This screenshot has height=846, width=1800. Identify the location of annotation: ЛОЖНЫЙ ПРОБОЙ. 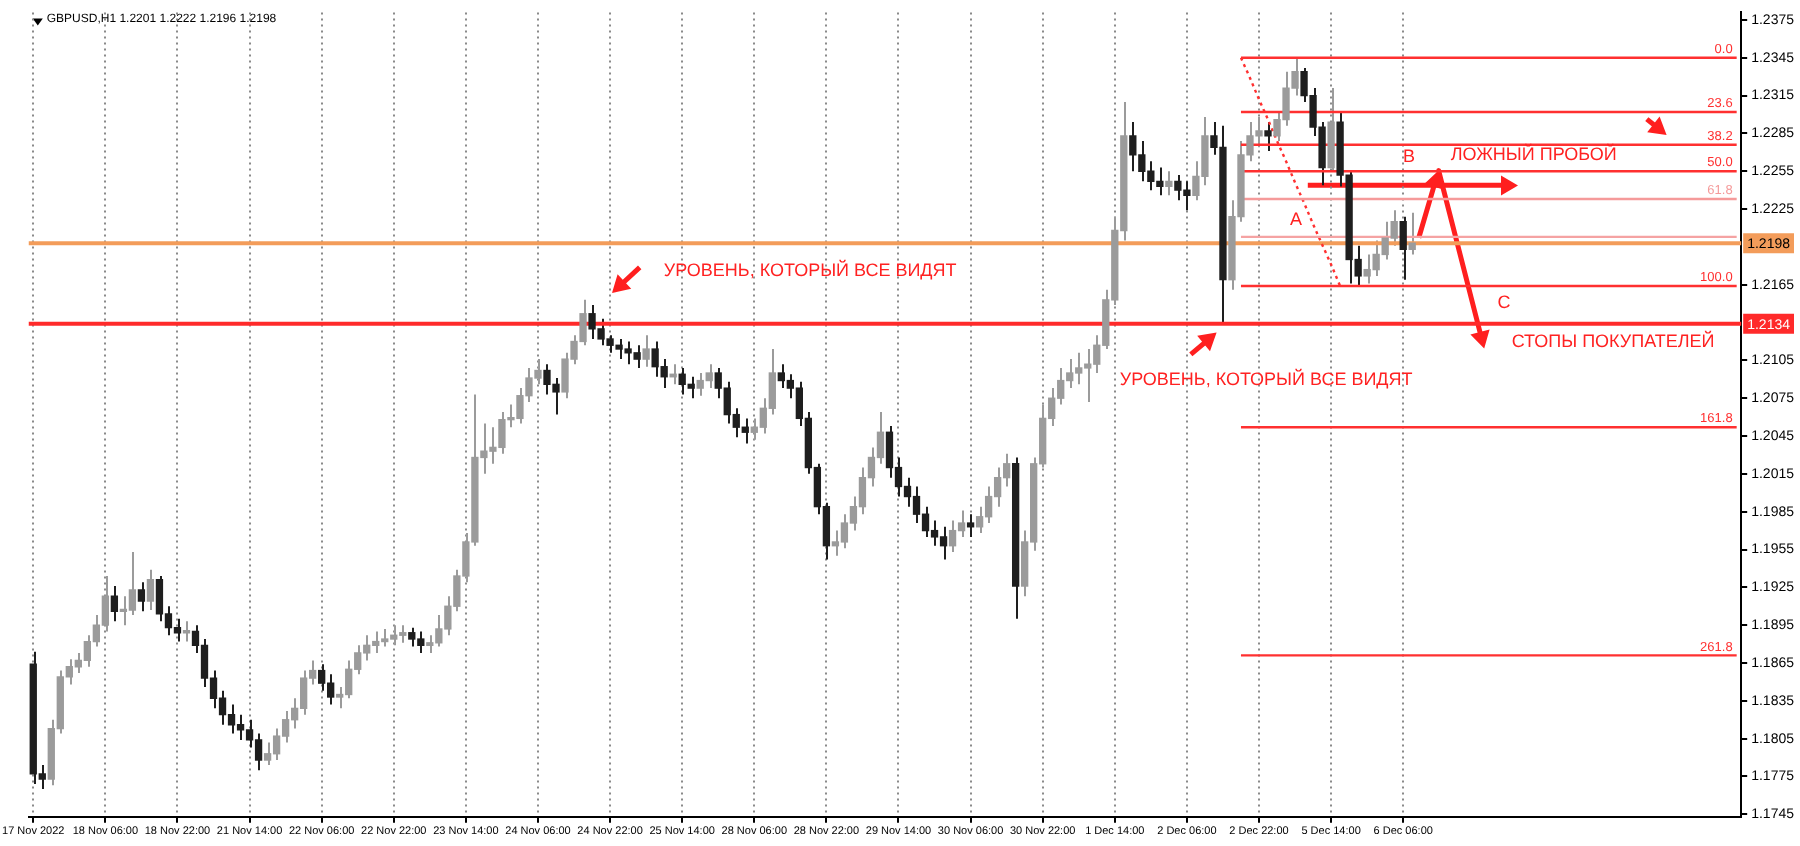
(1533, 152).